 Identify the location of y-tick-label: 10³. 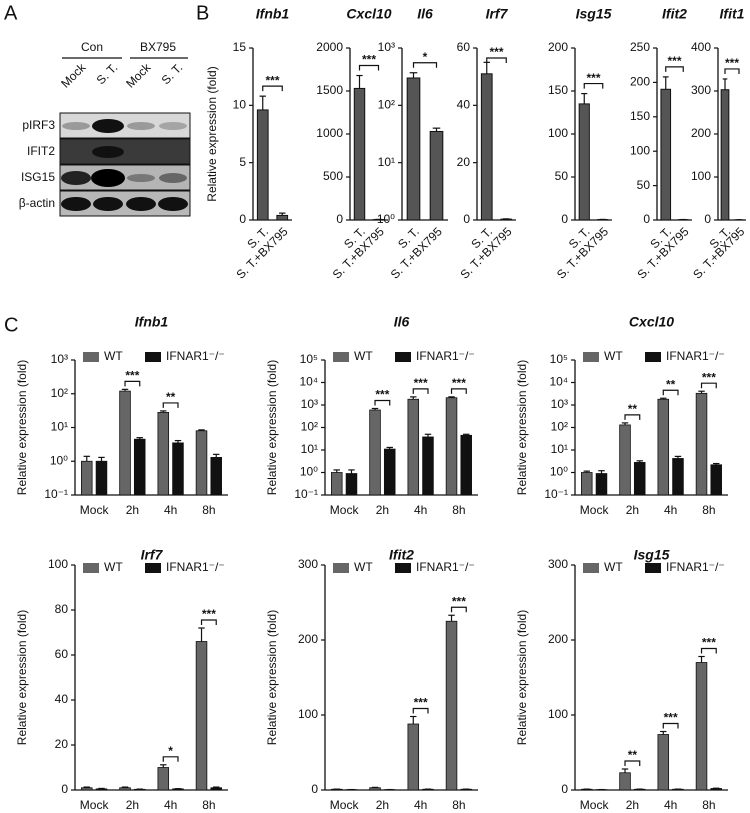
(559, 404).